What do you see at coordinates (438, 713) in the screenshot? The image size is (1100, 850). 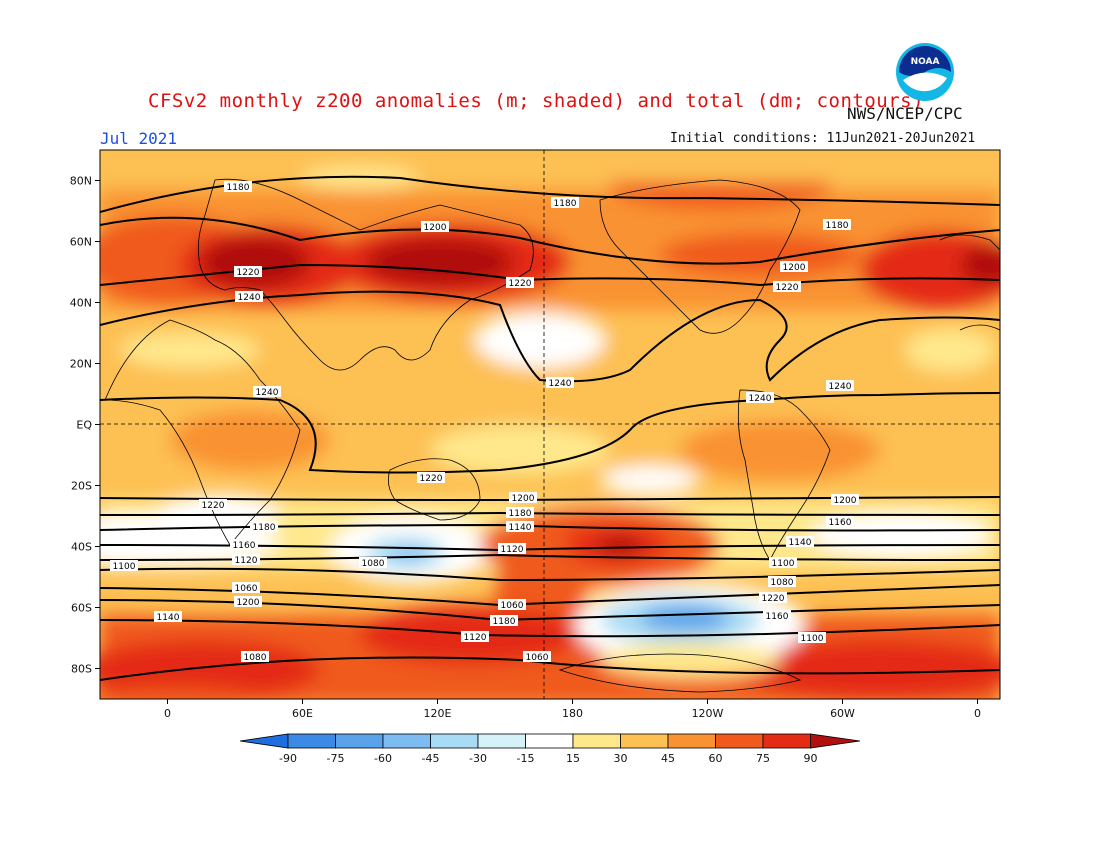 I see `lon-label: 120E` at bounding box center [438, 713].